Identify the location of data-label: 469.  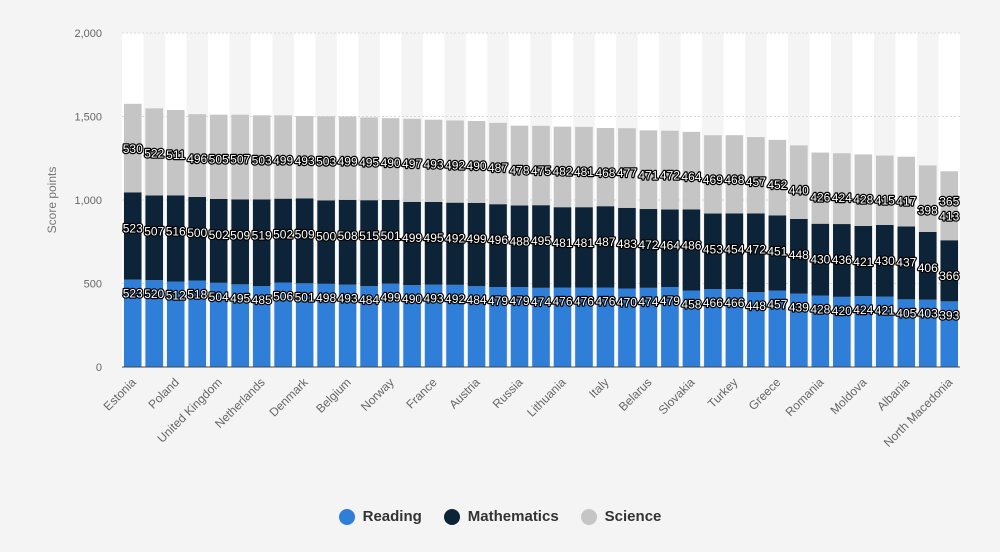
(713, 180).